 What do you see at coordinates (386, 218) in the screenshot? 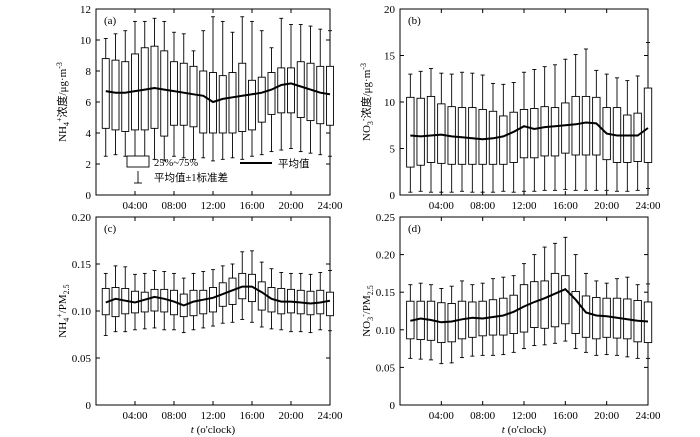
I see `y-tick-label: 0.25` at bounding box center [386, 218].